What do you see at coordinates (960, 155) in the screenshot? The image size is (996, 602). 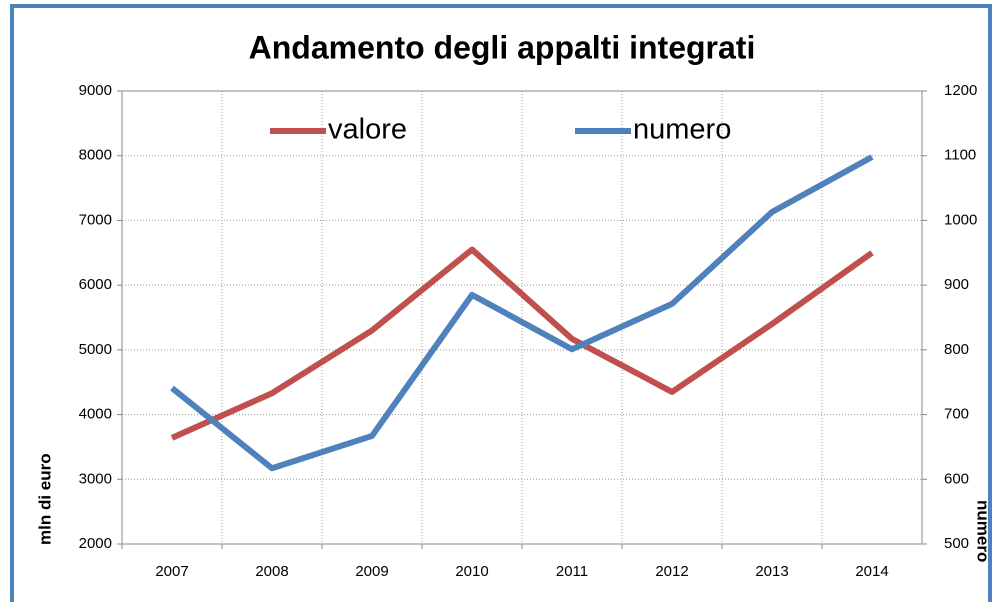 I see `y2-tick-label: 1100` at bounding box center [960, 155].